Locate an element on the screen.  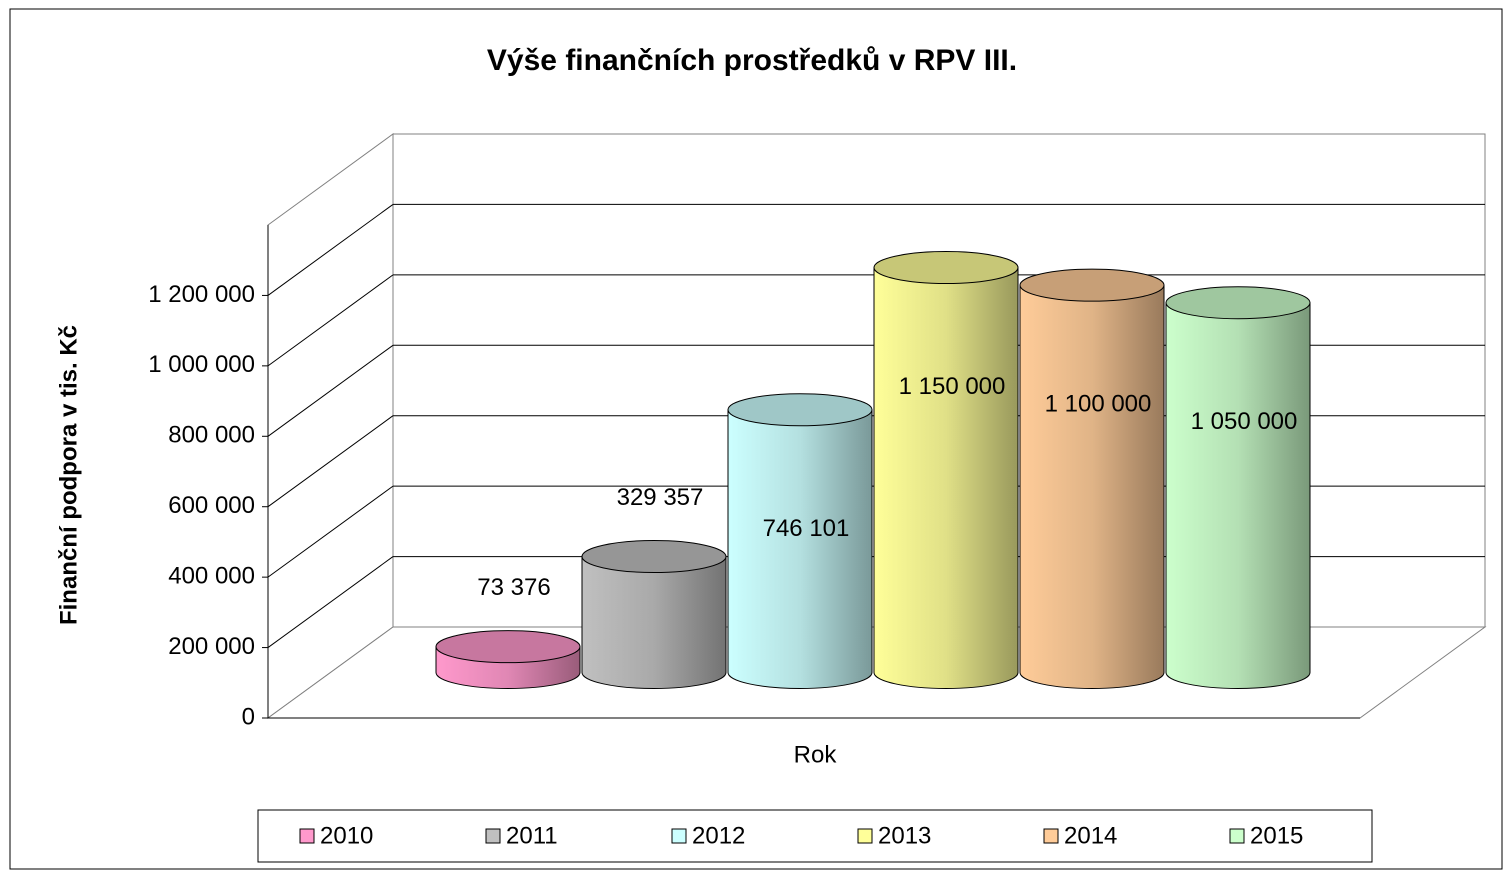
legend-label: 2010 is located at coordinates (346, 835).